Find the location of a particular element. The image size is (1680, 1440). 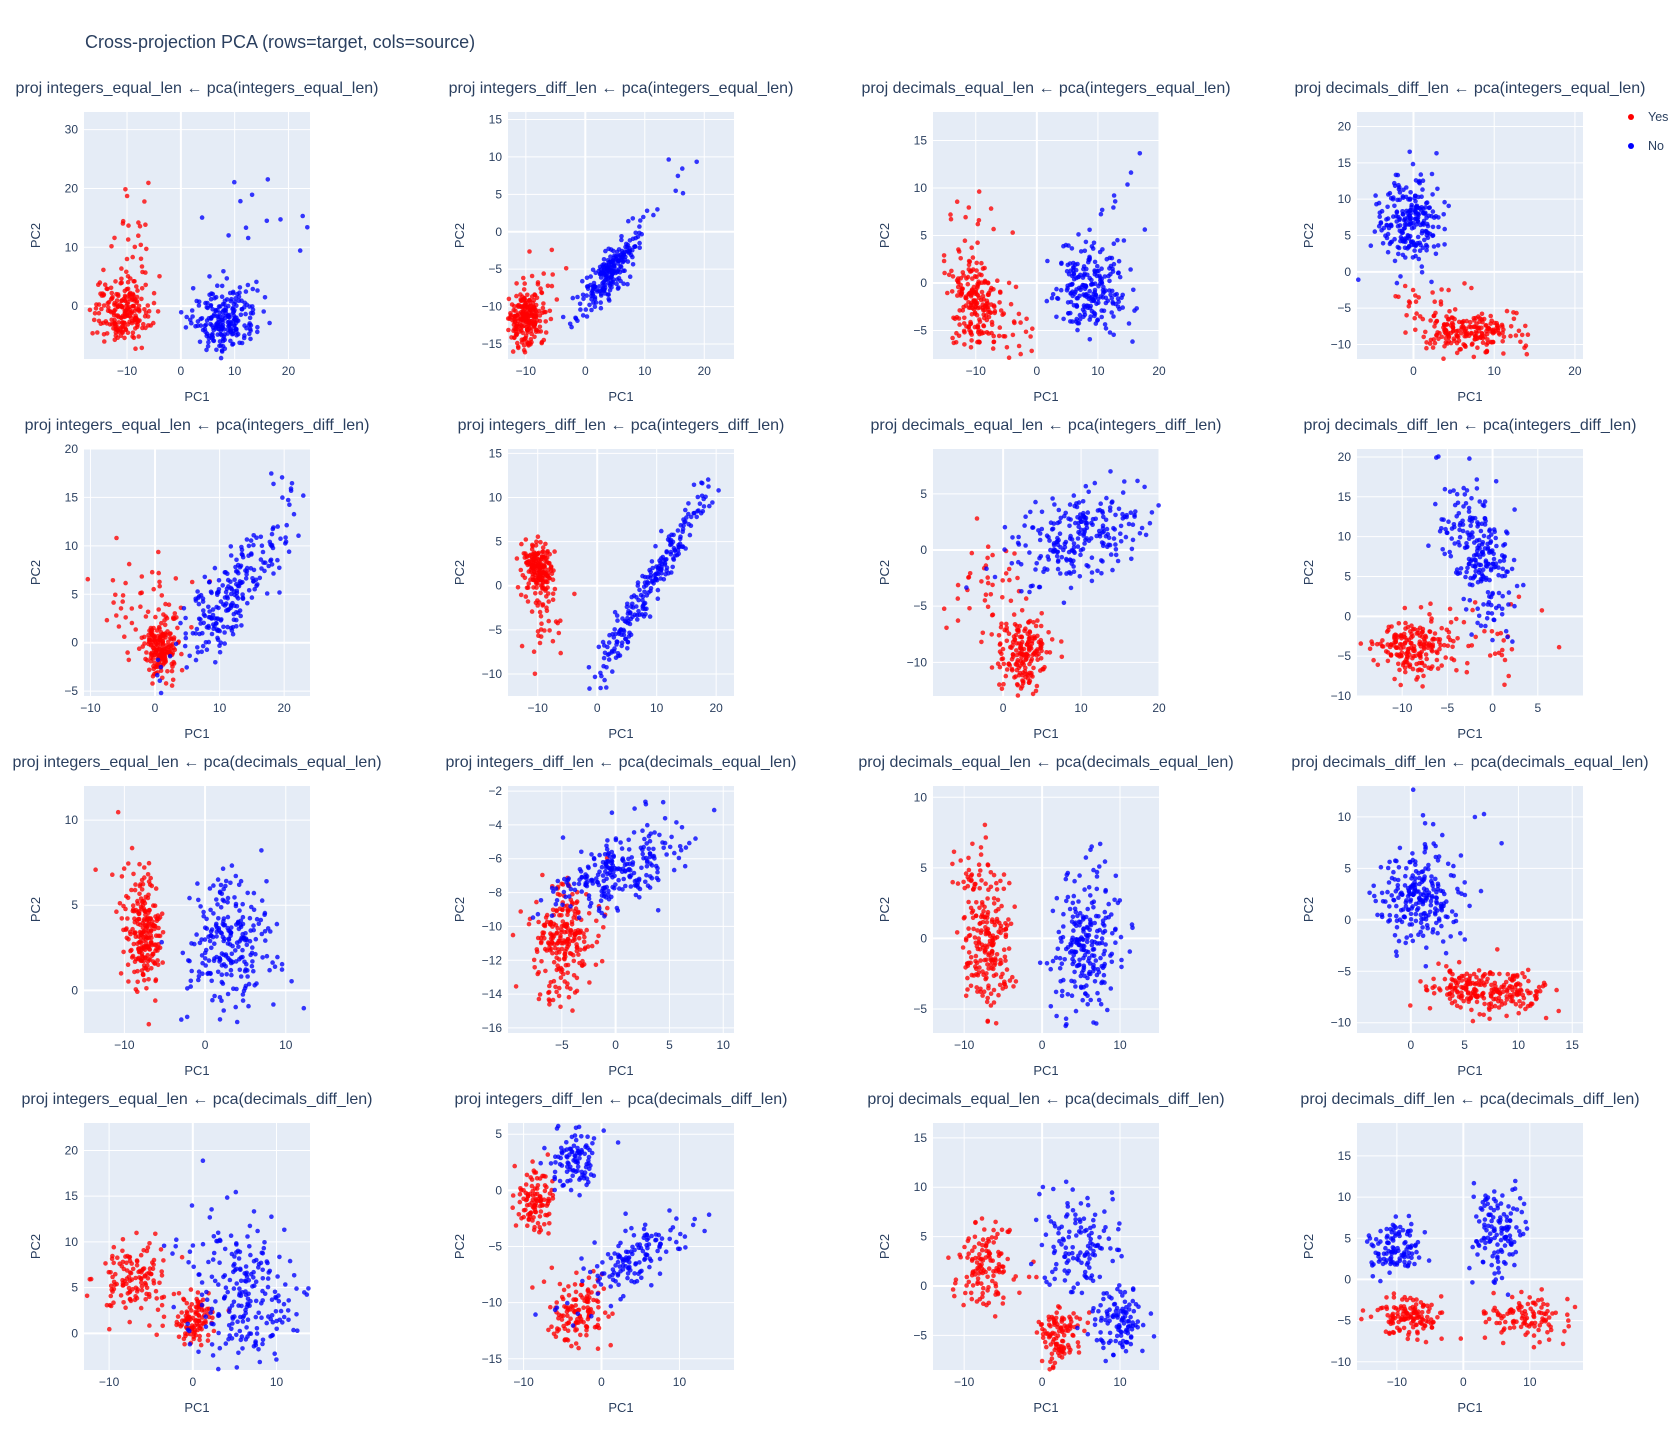

y-tick-label: 5 is located at coordinates (1347, 236).